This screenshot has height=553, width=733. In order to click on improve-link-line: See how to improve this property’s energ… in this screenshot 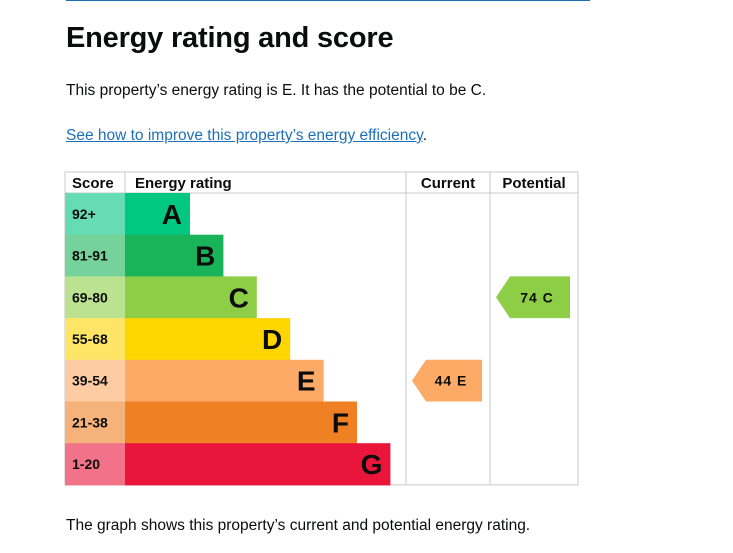, I will do `click(246, 136)`.